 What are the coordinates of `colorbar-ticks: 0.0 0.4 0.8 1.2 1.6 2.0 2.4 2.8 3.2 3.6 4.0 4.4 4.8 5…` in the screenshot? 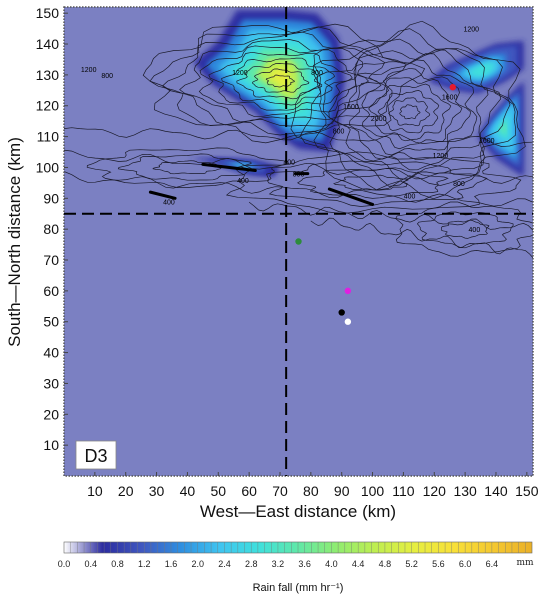 It's located at (292, 555).